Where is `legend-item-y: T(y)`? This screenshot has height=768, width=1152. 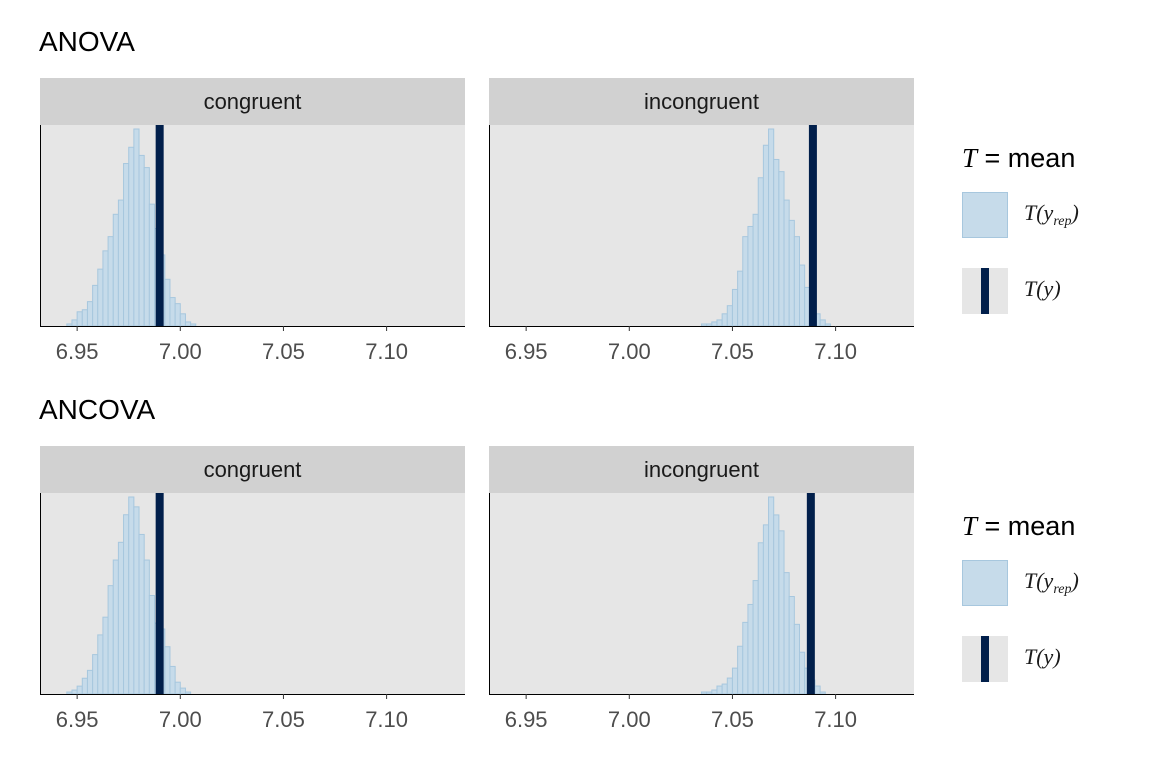 legend-item-y: T(y) is located at coordinates (1052, 291).